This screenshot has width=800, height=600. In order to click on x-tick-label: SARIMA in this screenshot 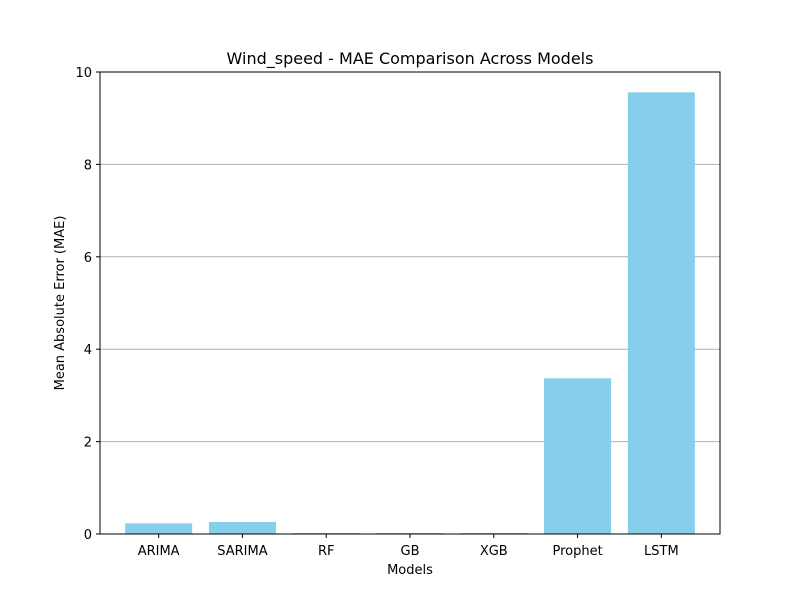, I will do `click(242, 551)`.